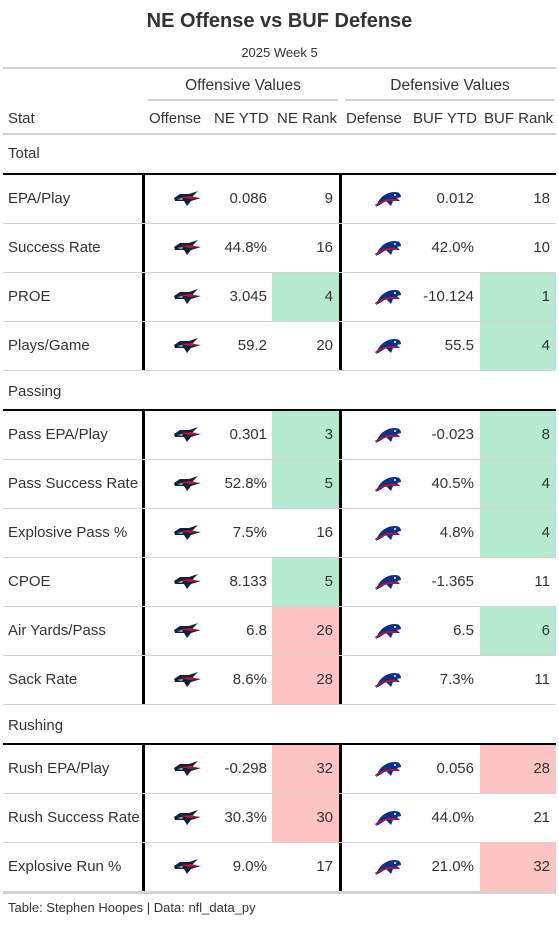 The image size is (559, 928). I want to click on defense-divider, so click(340, 817).